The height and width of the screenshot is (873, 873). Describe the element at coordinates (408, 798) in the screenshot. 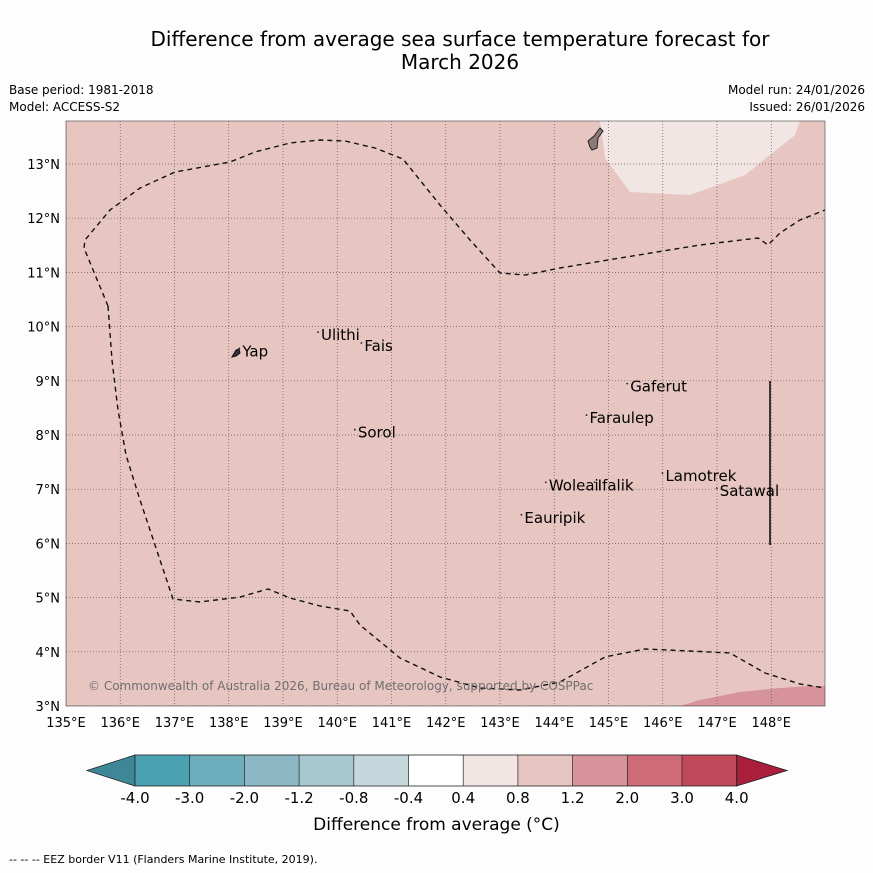

I see `colorbar-tick-label: -0.4` at that location.